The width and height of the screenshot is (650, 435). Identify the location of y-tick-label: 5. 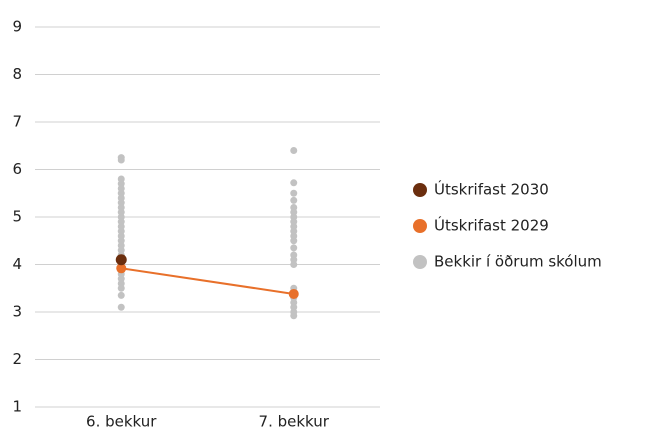
(17, 217).